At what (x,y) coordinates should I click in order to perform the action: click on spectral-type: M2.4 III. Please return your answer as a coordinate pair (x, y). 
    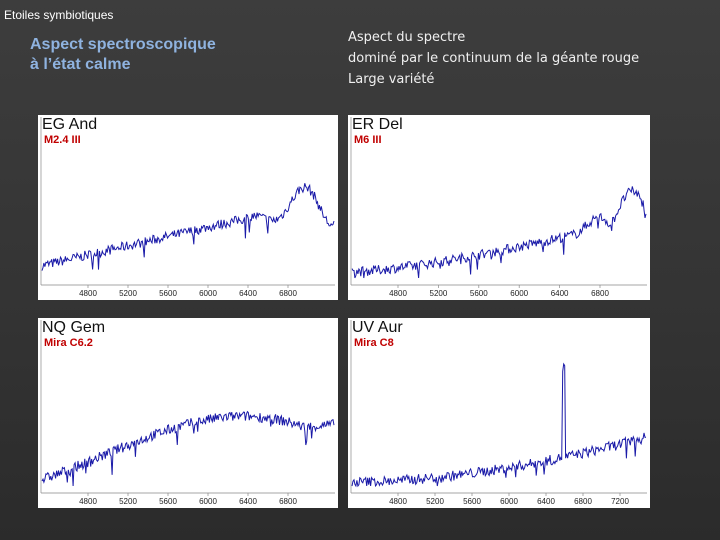
    Looking at the image, I should click on (62, 140).